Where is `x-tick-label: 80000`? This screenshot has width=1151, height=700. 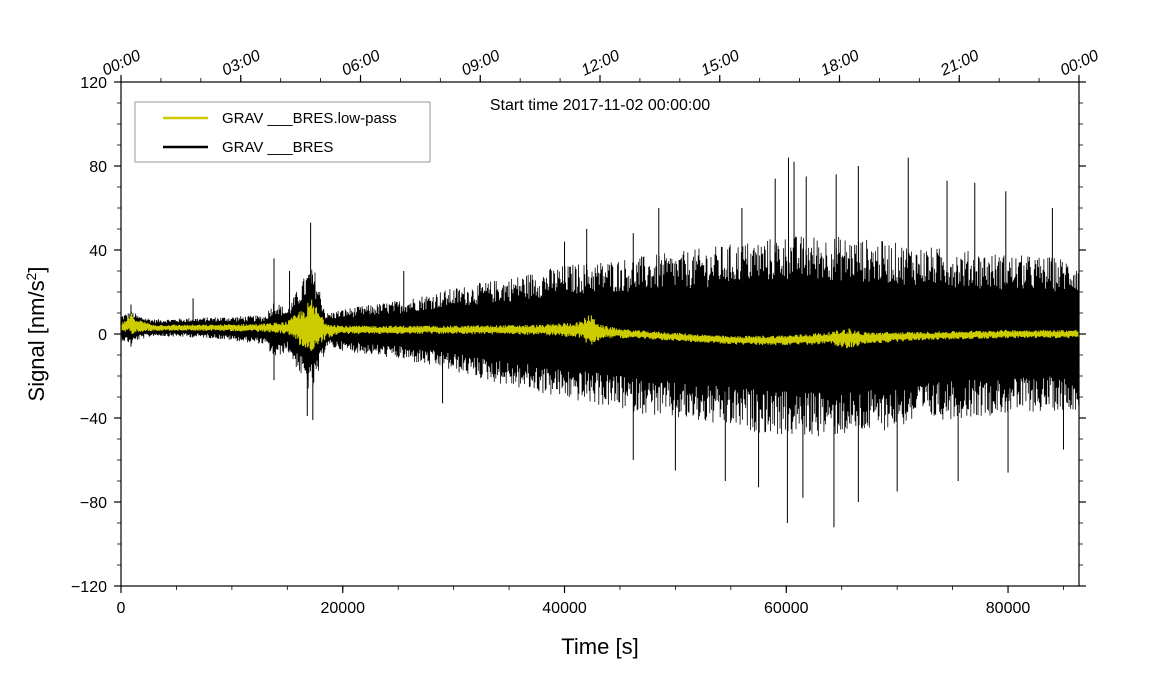
x-tick-label: 80000 is located at coordinates (1008, 608).